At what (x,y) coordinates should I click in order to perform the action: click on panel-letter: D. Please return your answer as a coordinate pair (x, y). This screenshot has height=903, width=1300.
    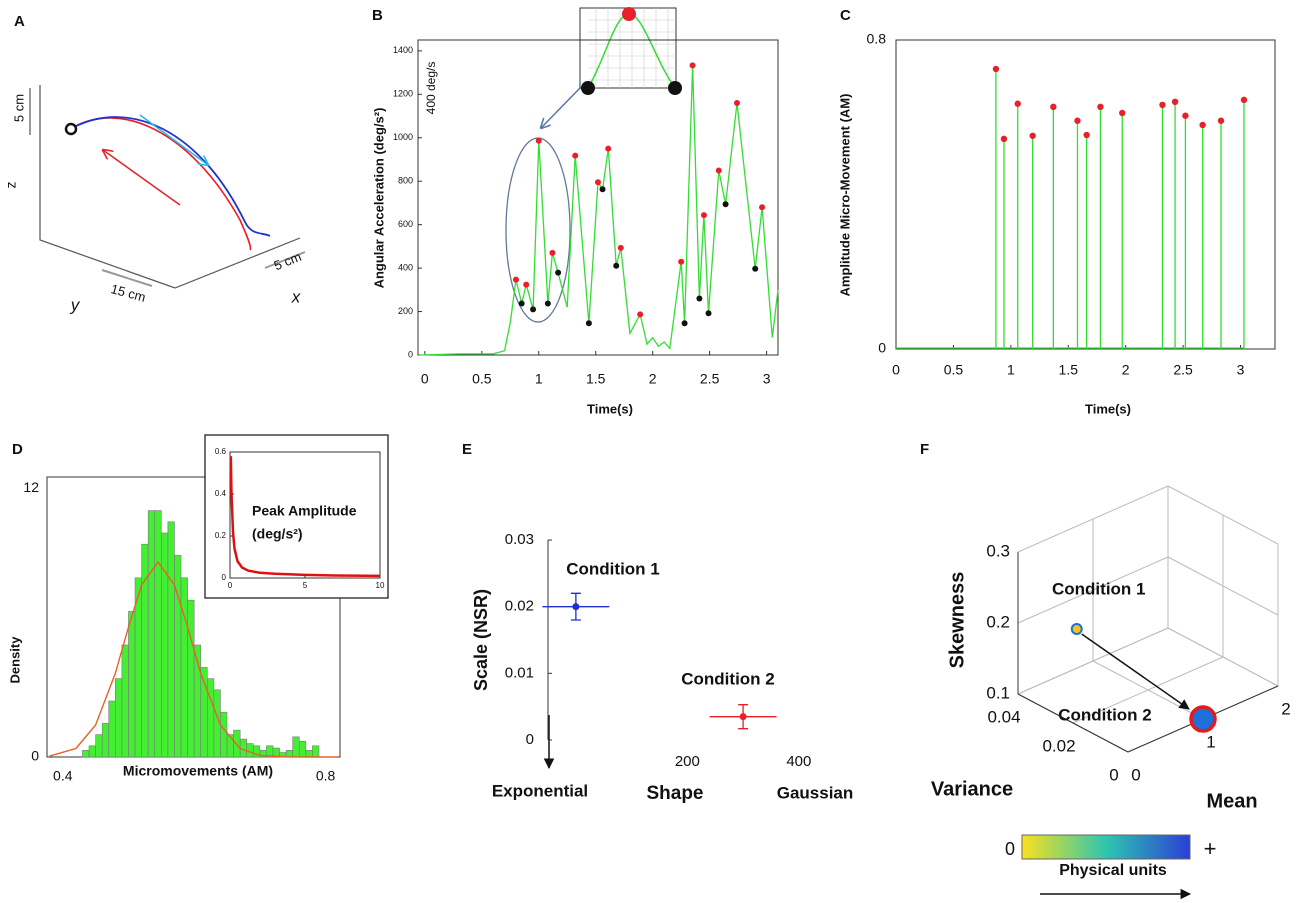
    Looking at the image, I should click on (17, 449).